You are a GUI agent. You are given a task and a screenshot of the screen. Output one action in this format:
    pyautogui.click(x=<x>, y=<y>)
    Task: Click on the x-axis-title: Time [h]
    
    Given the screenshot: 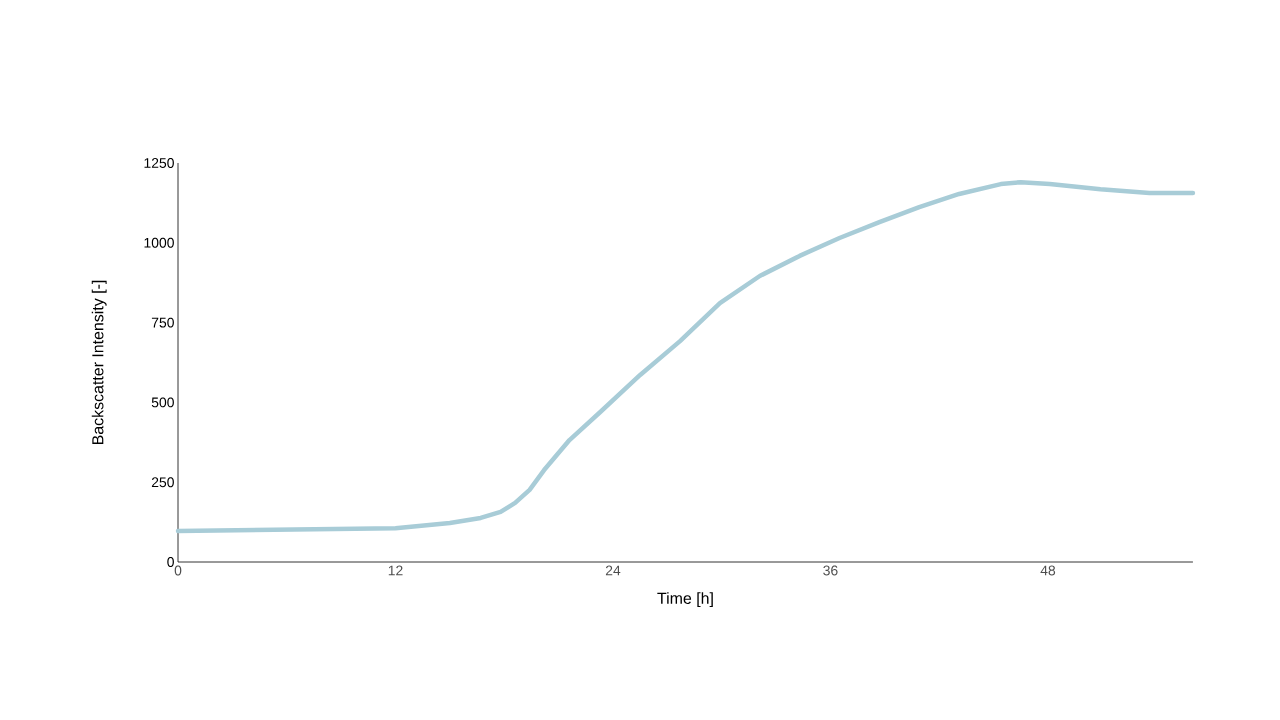 What is the action you would take?
    pyautogui.click(x=685, y=600)
    